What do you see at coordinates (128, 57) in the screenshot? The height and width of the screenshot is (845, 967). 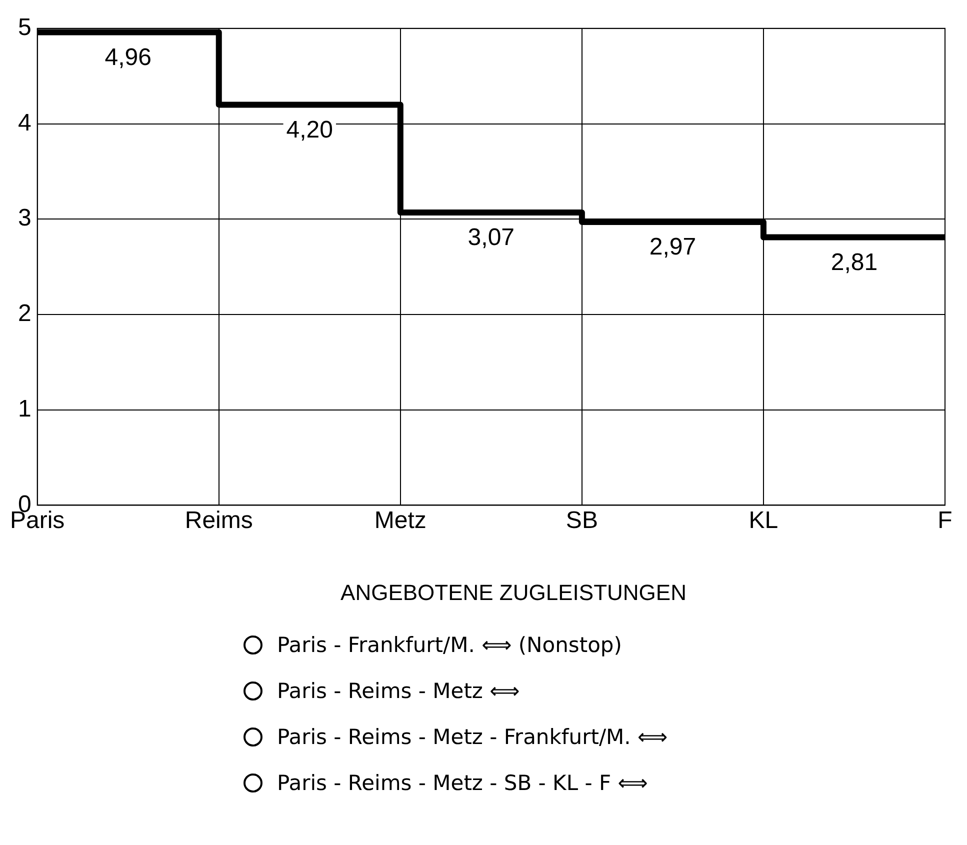 I see `data-label: 4,96` at bounding box center [128, 57].